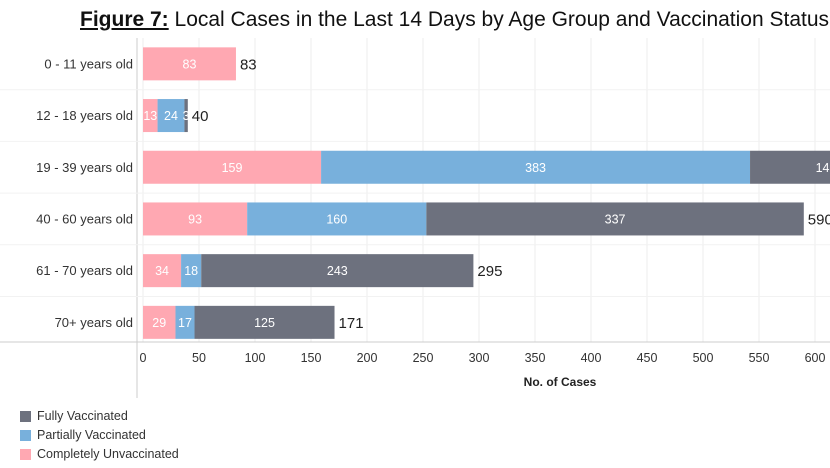 This screenshot has height=468, width=830. Describe the element at coordinates (84, 270) in the screenshot. I see `category-label: 61 - 70 years old` at that location.